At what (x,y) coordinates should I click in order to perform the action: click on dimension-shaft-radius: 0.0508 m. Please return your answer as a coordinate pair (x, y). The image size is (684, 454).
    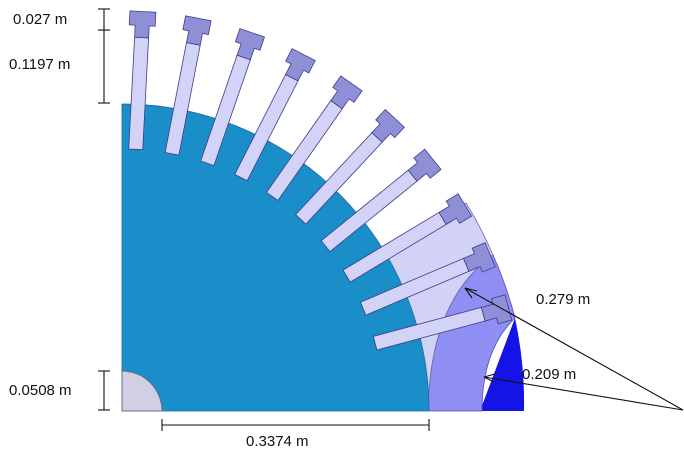
    Looking at the image, I should click on (59, 390).